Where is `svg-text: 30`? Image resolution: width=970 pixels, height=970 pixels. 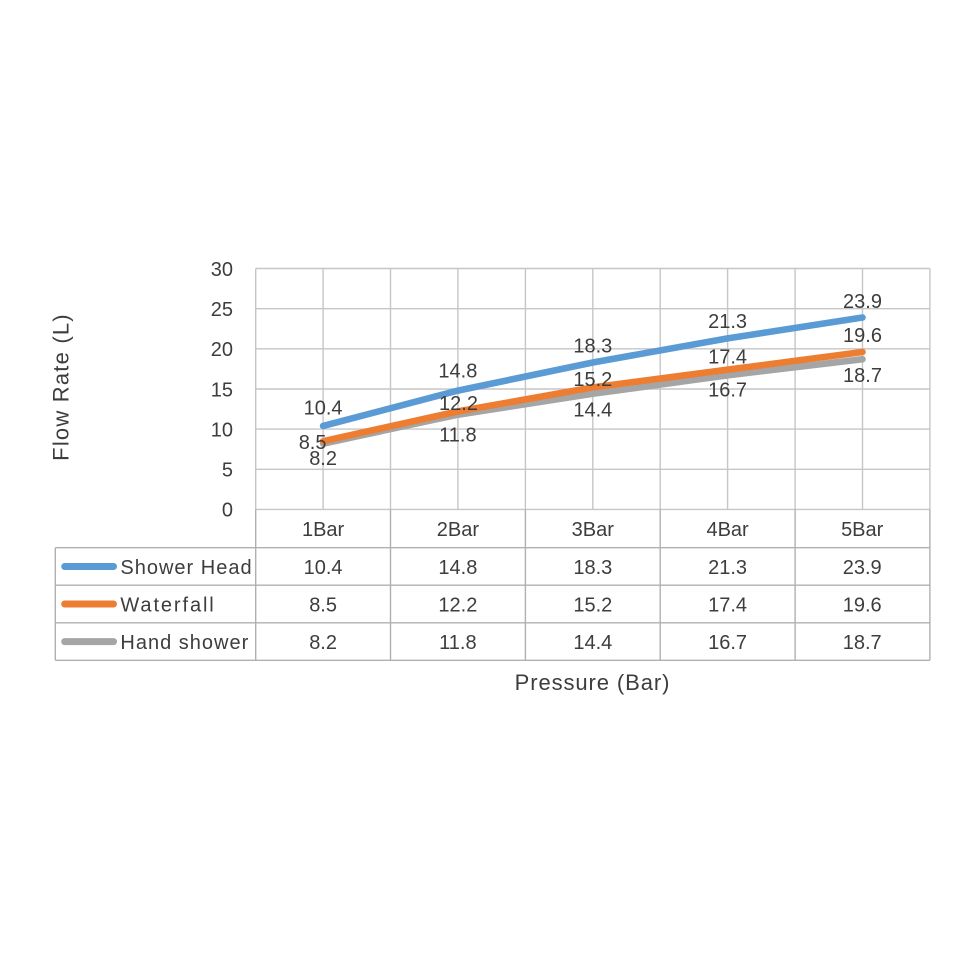
svg-text: 30 is located at coordinates (222, 270).